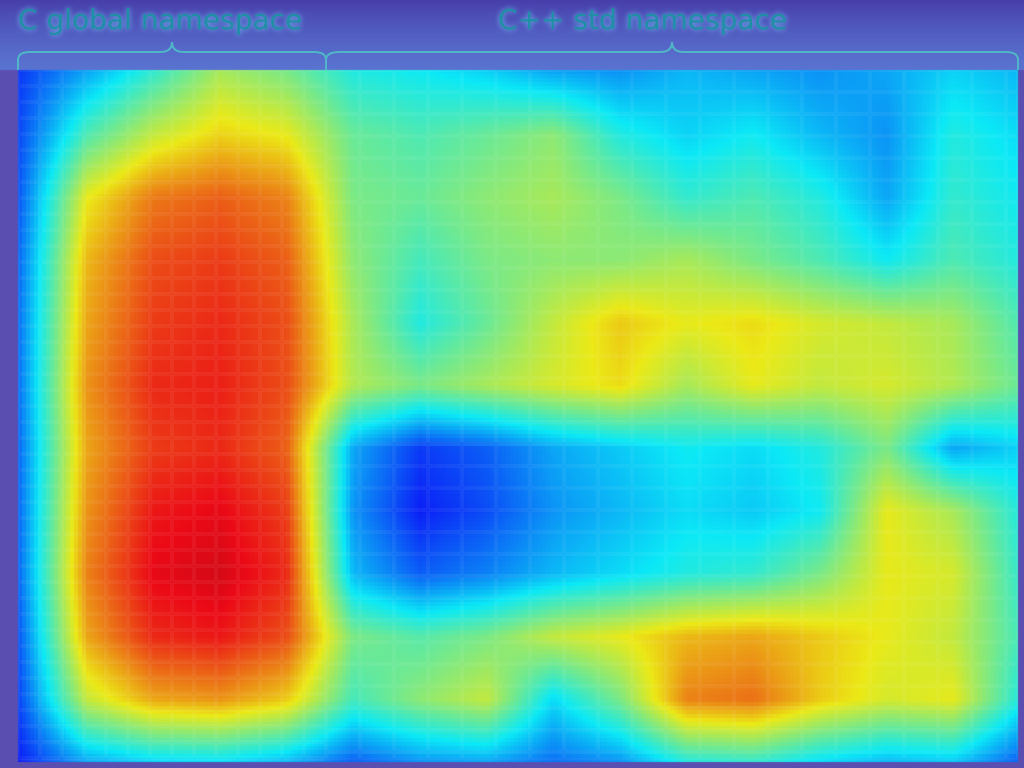 Image resolution: width=1024 pixels, height=768 pixels. I want to click on c-global-namespace-label: C global namespace, so click(160, 19).